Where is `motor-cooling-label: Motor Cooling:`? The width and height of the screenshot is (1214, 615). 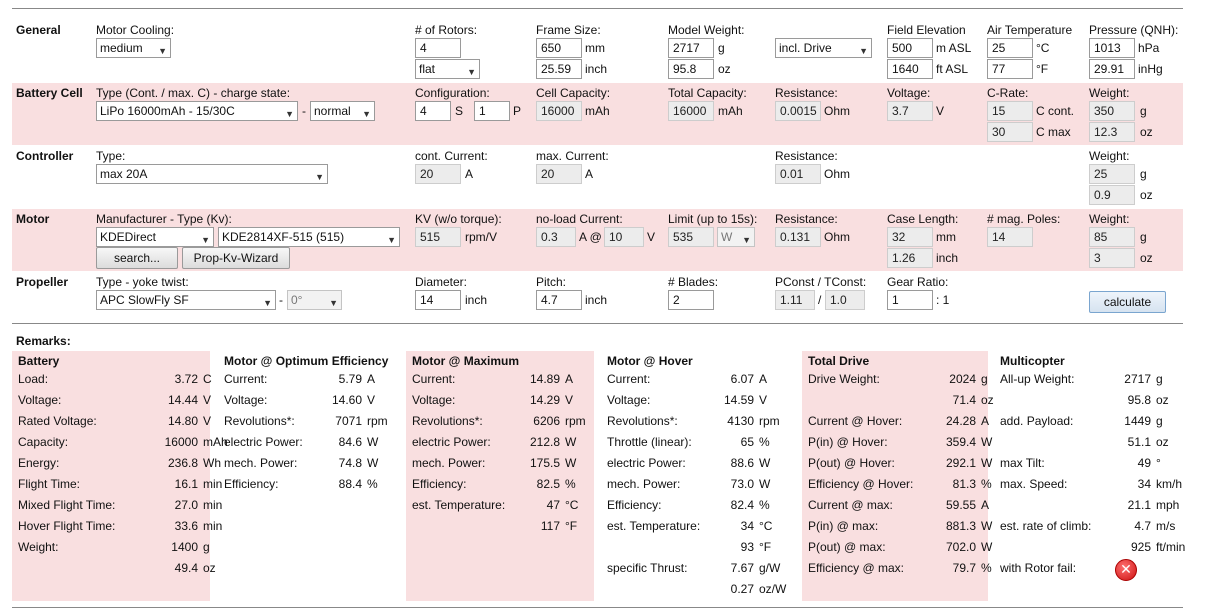
motor-cooling-label: Motor Cooling: is located at coordinates (135, 30).